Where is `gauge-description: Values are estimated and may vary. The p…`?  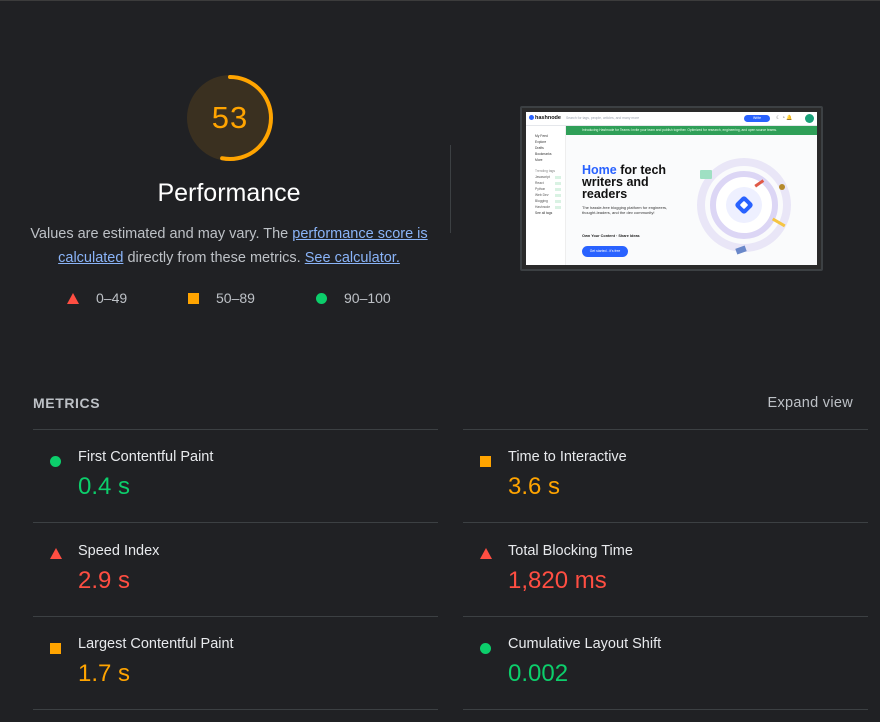
gauge-description: Values are estimated and may vary. The p… is located at coordinates (229, 246).